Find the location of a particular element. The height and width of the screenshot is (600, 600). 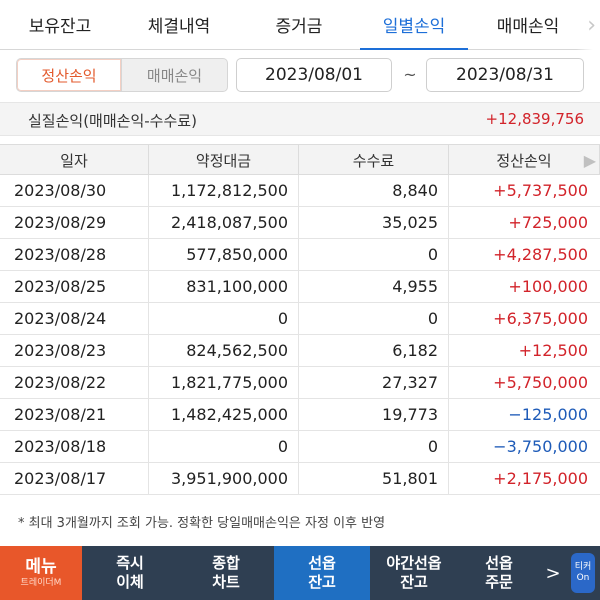

tab-executions: 체결내역 is located at coordinates (179, 27).